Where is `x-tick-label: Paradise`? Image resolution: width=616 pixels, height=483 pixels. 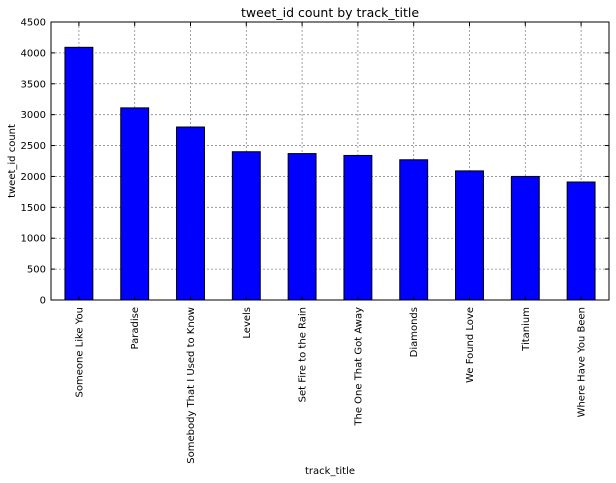 x-tick-label: Paradise is located at coordinates (135, 328).